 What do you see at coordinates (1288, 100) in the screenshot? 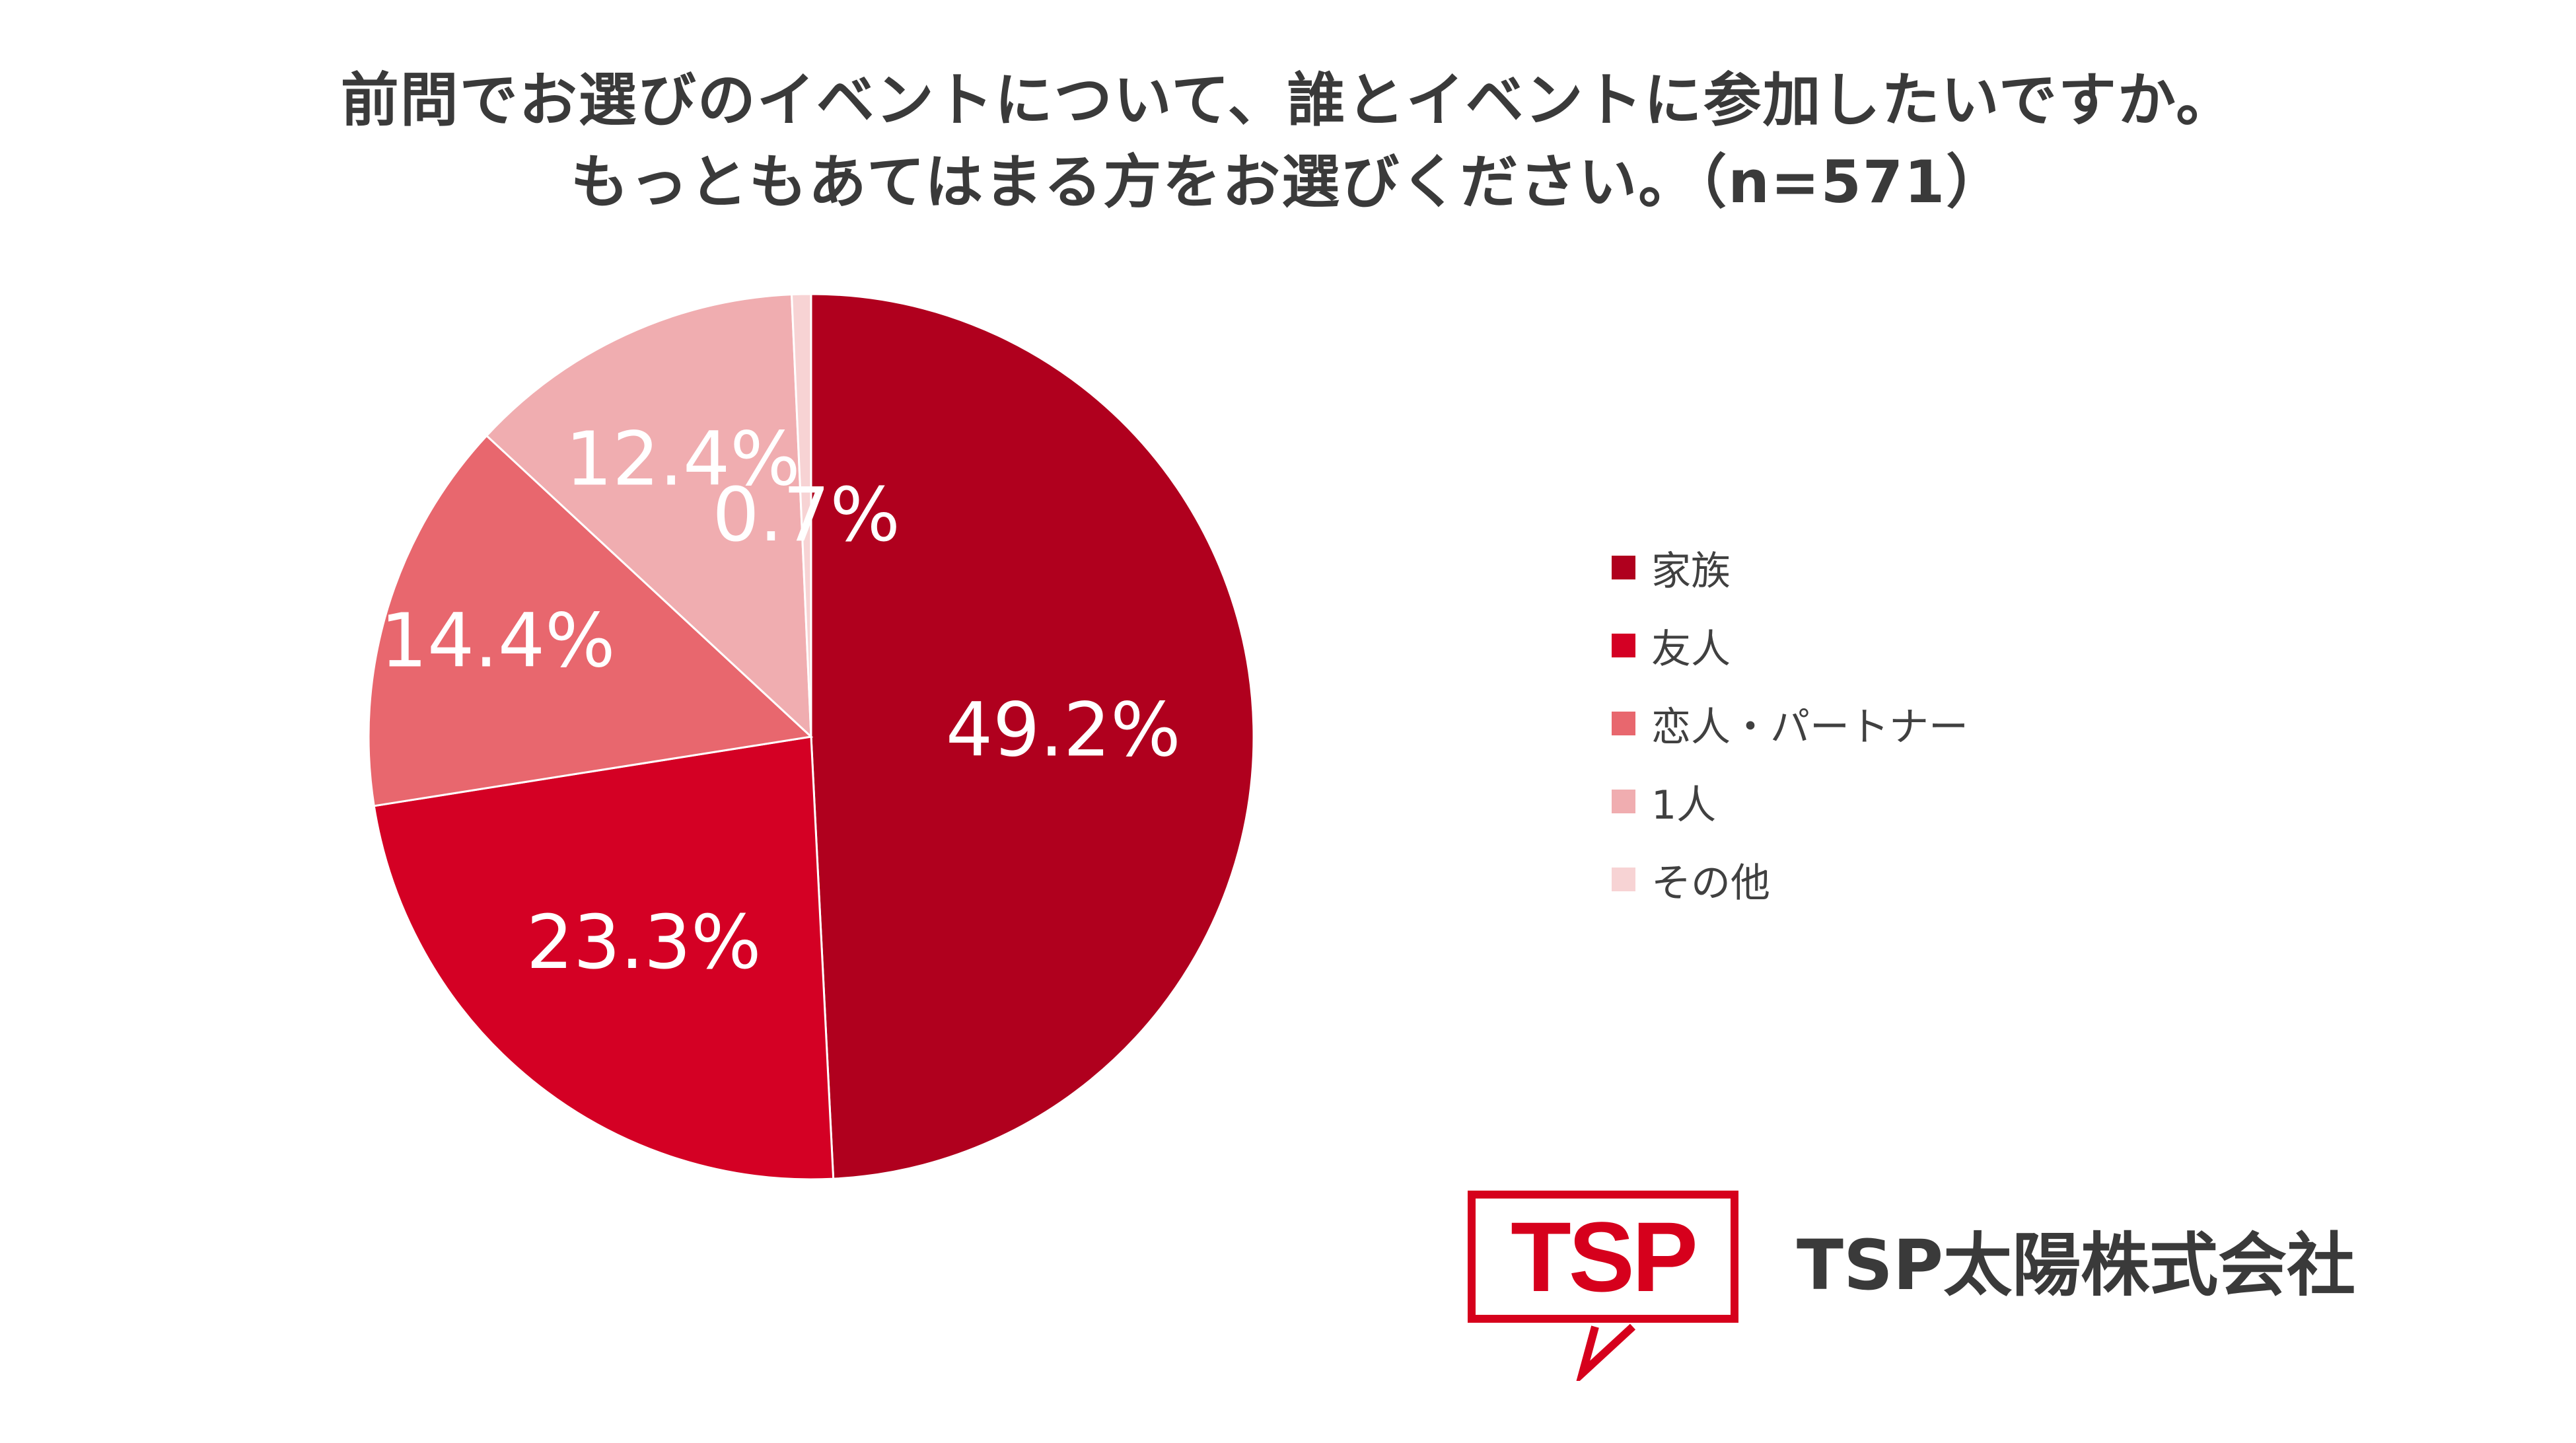
I see `chart-title-line-1: 前問でお選びのイベントについて、誰とイベントに参加したいですか。` at bounding box center [1288, 100].